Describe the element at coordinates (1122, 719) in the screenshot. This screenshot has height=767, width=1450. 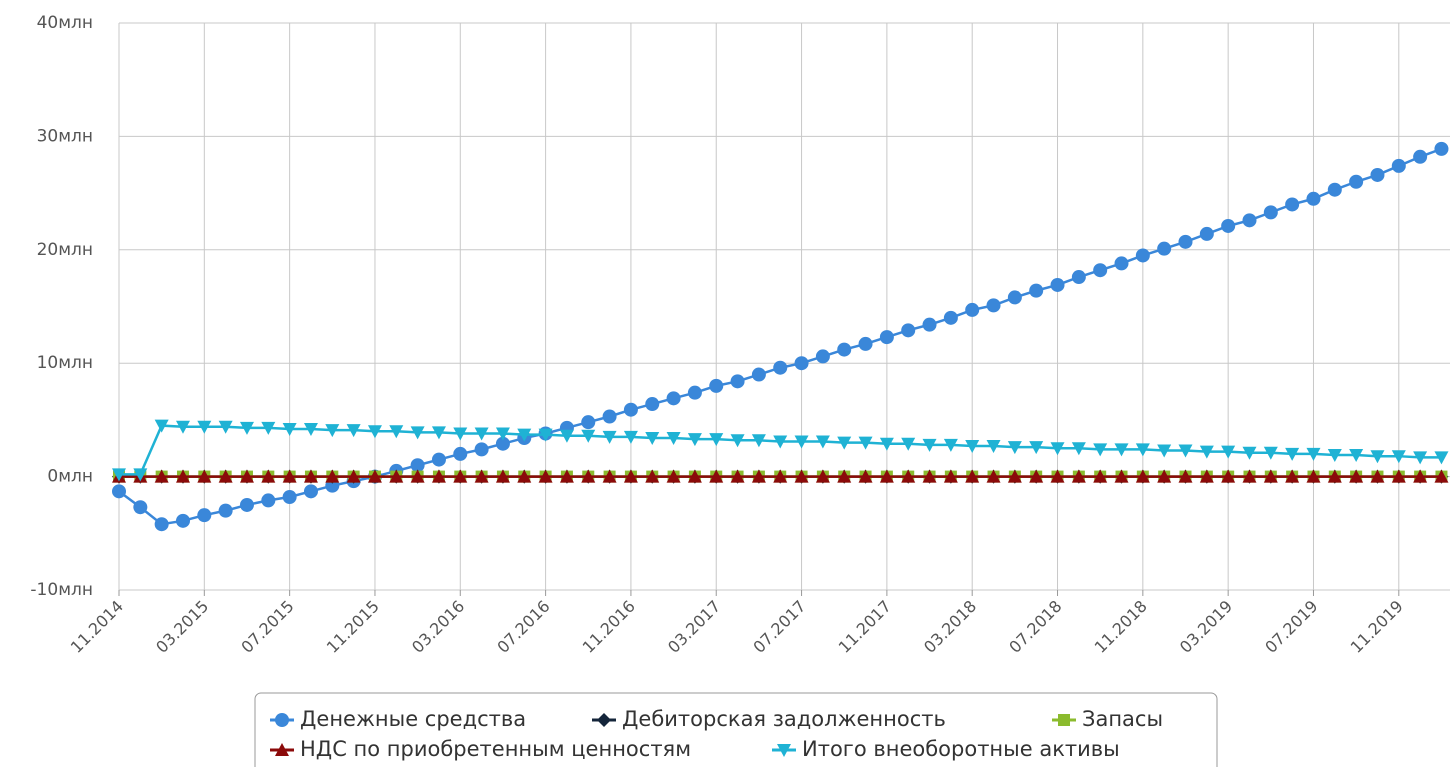
I see `legend-label: Запасы` at that location.